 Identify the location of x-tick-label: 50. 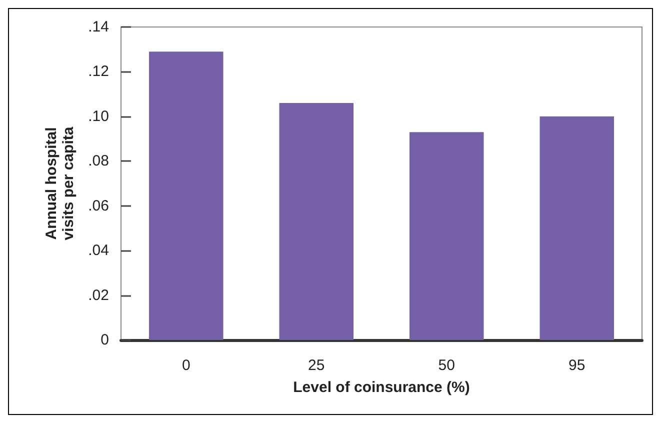
(446, 365).